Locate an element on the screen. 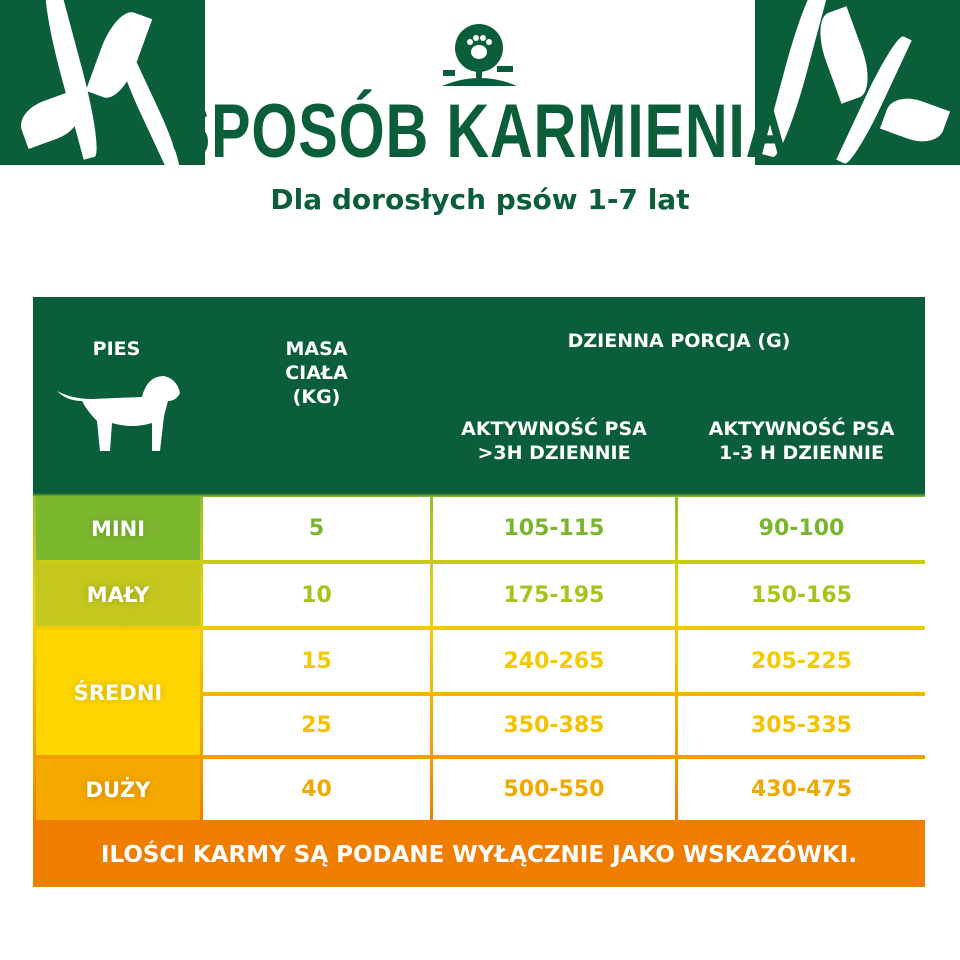  header-active-high: AKTYWNOŚĆ PSA >3H DZIENNIE is located at coordinates (554, 441).